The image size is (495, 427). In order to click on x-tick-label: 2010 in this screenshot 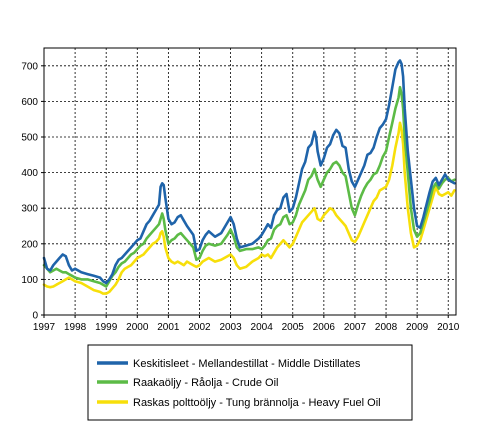, I will do `click(448, 327)`.